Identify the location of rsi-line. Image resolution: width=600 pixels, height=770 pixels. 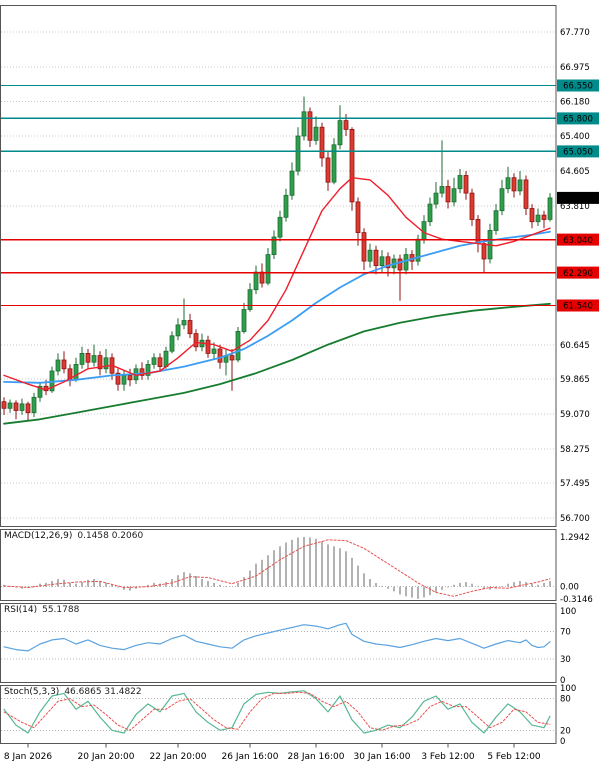
(277, 637).